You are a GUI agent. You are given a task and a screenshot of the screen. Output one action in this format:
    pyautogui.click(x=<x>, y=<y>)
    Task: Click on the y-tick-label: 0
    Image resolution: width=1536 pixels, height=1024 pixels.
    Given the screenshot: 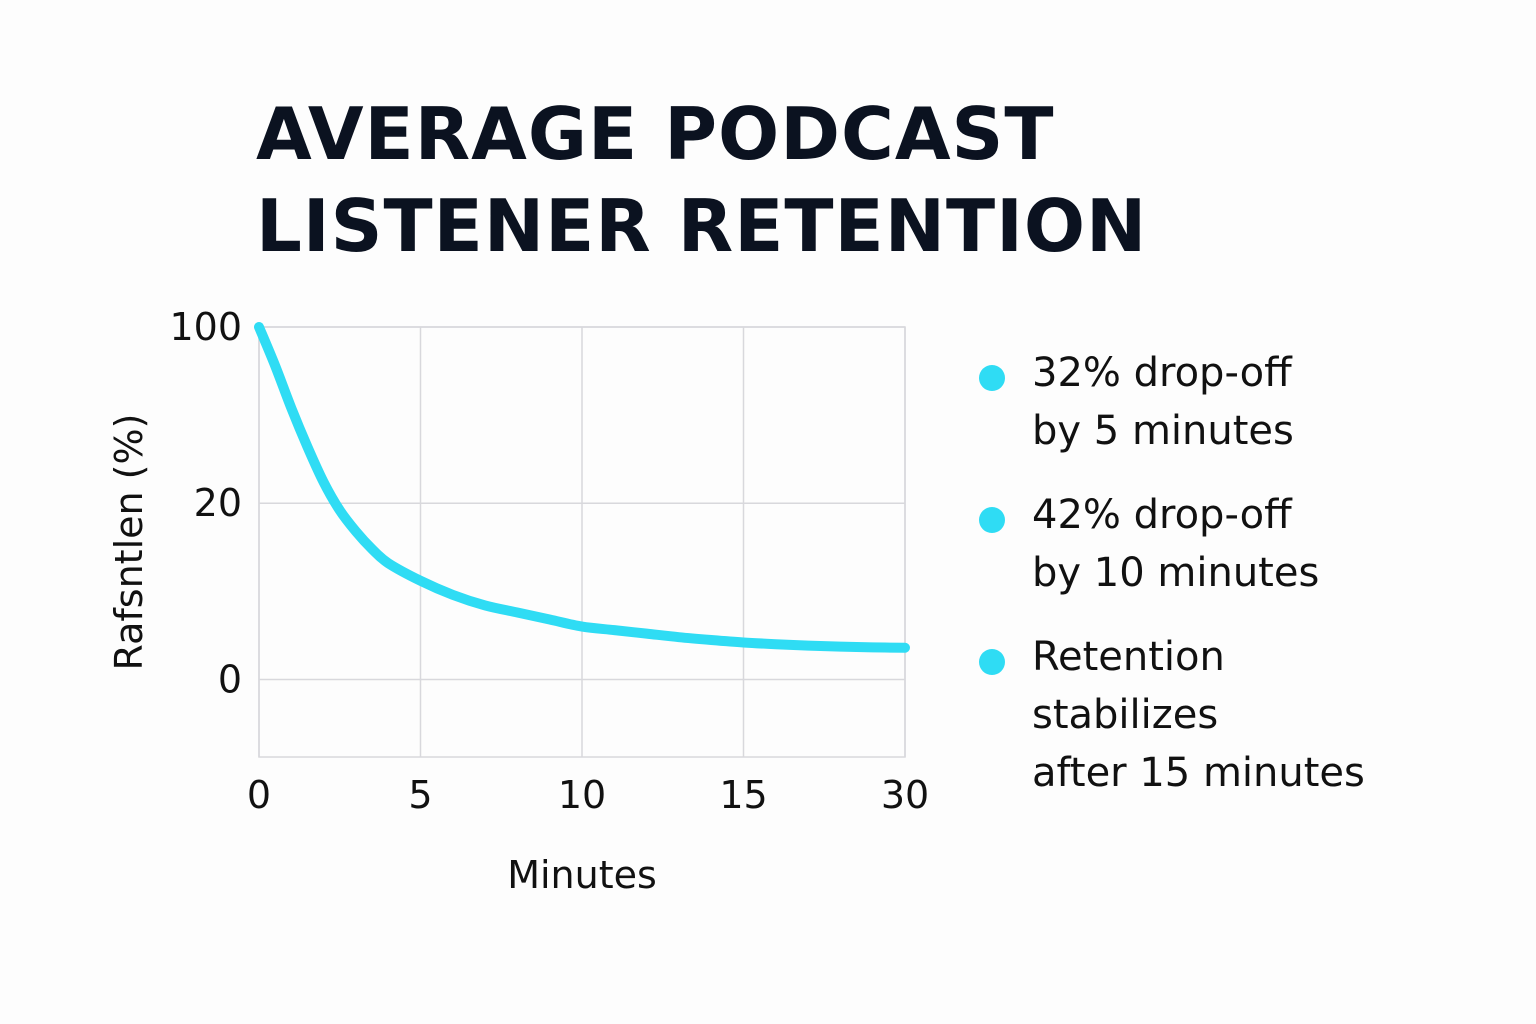 What is the action you would take?
    pyautogui.click(x=230, y=679)
    